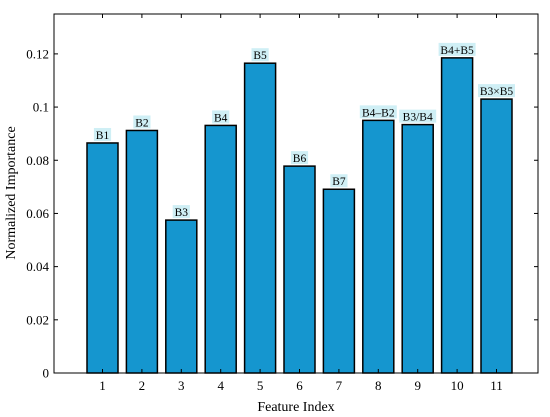  I want to click on data-label-3: B3, so click(182, 213).